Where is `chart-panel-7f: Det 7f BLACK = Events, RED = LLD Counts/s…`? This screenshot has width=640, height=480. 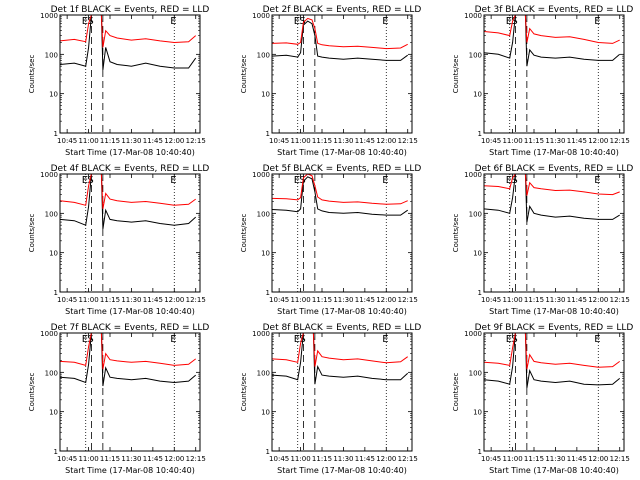
chart-panel-7f: Det 7f BLACK = Events, RED = LLD Counts/s… is located at coordinates (118, 399).